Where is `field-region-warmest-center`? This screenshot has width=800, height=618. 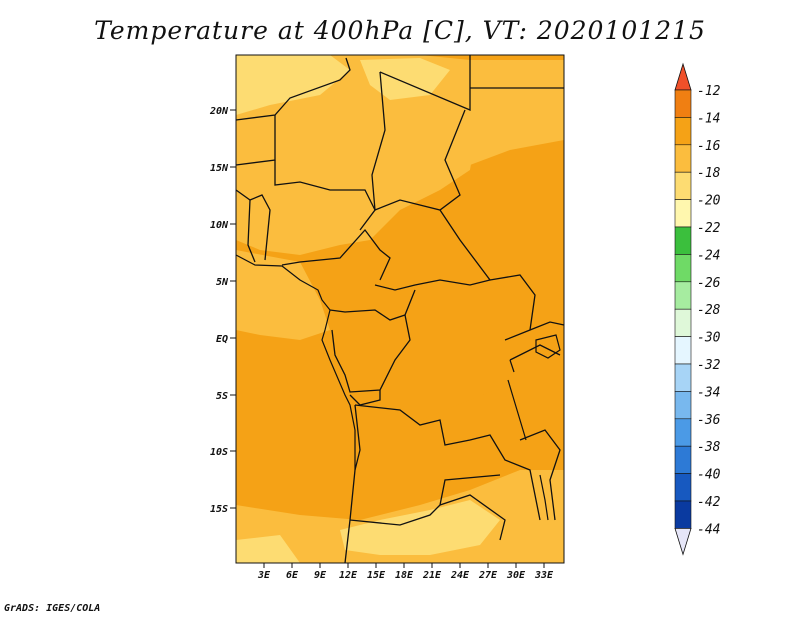 field-region-warmest-center is located at coordinates (455, 330).